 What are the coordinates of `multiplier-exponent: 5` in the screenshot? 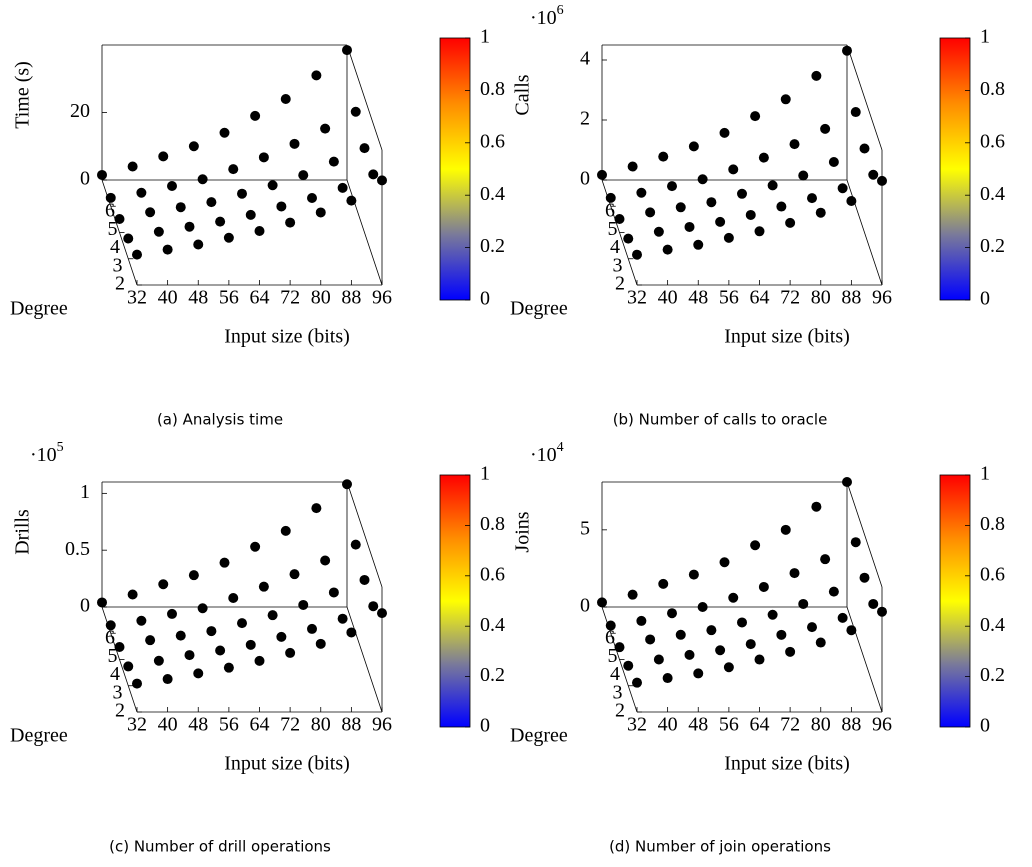 It's located at (60, 447).